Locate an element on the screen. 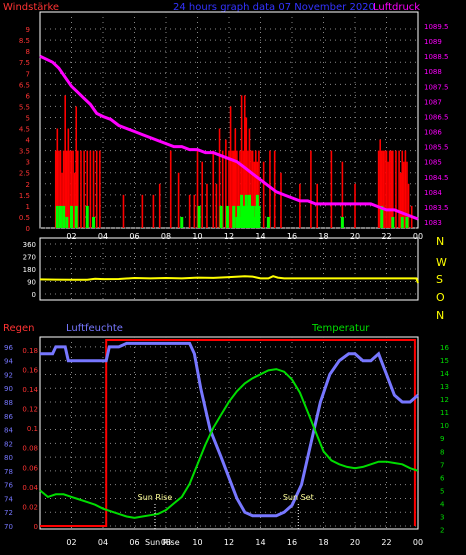 Image resolution: width=466 pixels, height=555 pixels. temperature-tick-label: 15 is located at coordinates (444, 361).